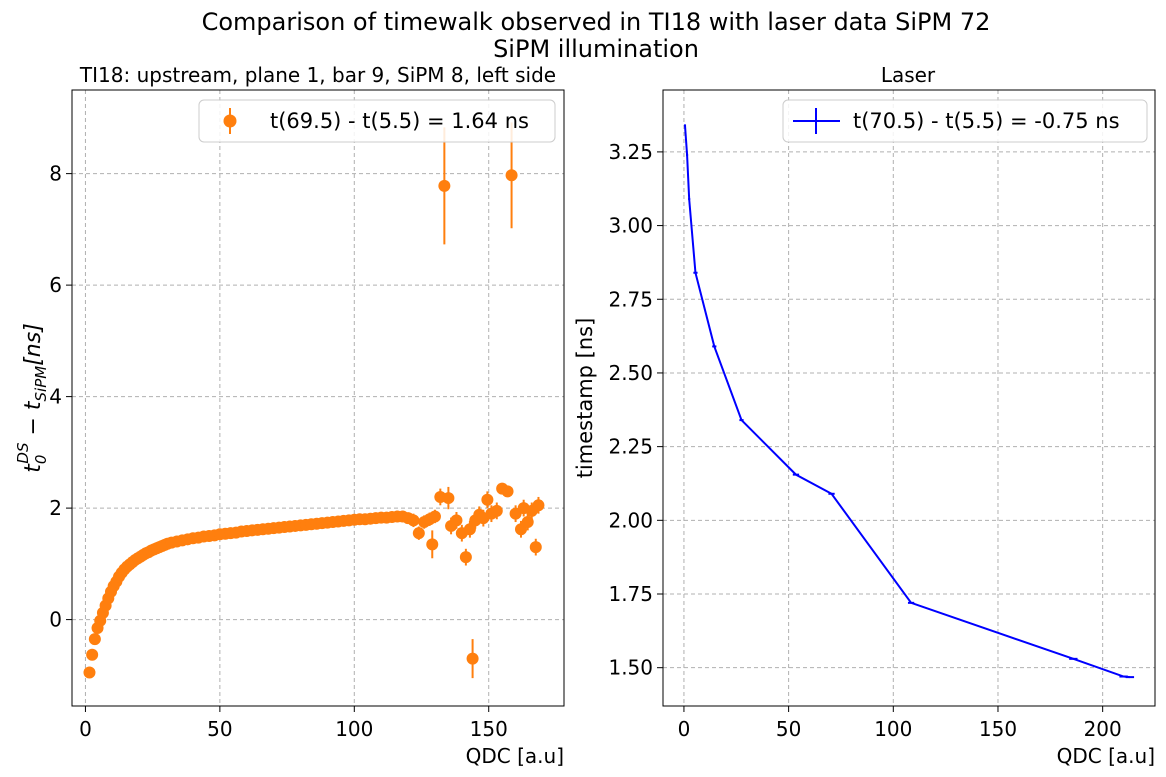 Image resolution: width=1166 pixels, height=777 pixels. I want to click on right-legend: t(70.5) - t(5.5) = -0.75 ns, so click(965, 121).